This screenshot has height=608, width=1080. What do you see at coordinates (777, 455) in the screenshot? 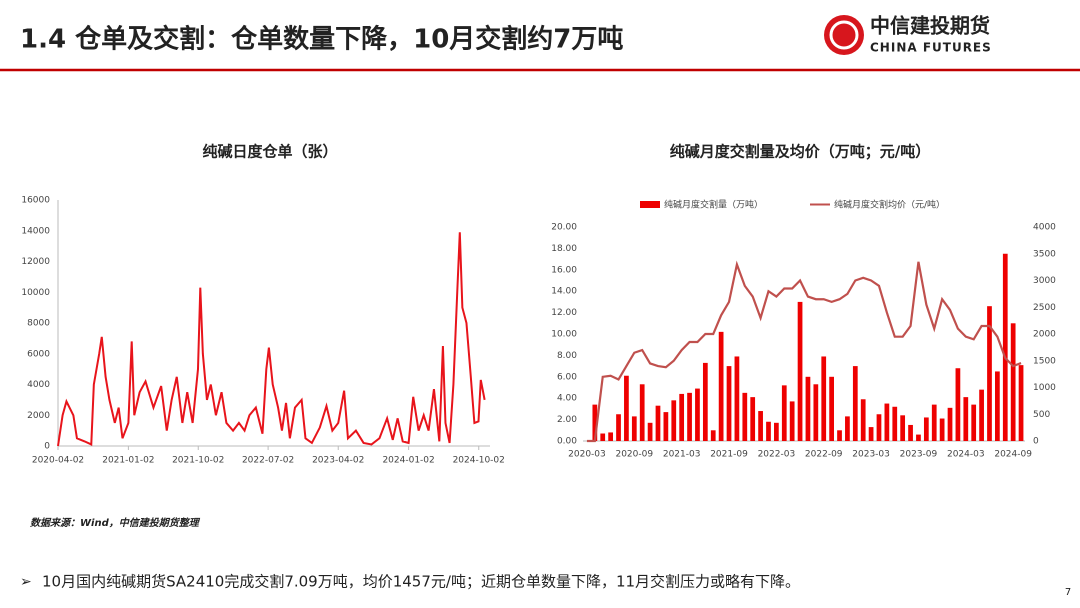
I see `x-tick-label: 2022-03` at bounding box center [777, 455].